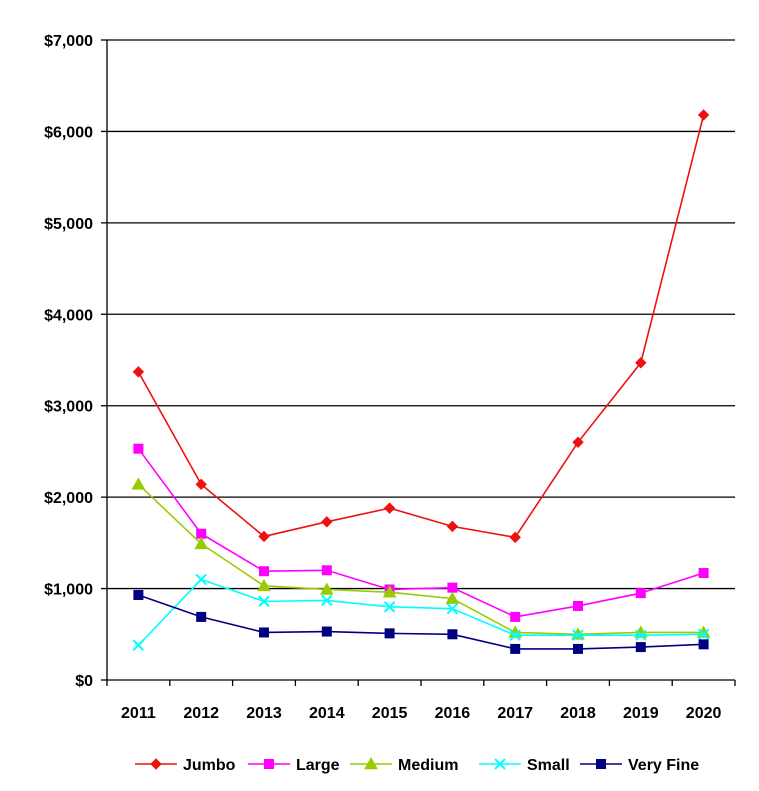  I want to click on y-tick-label: $2,000, so click(68, 498).